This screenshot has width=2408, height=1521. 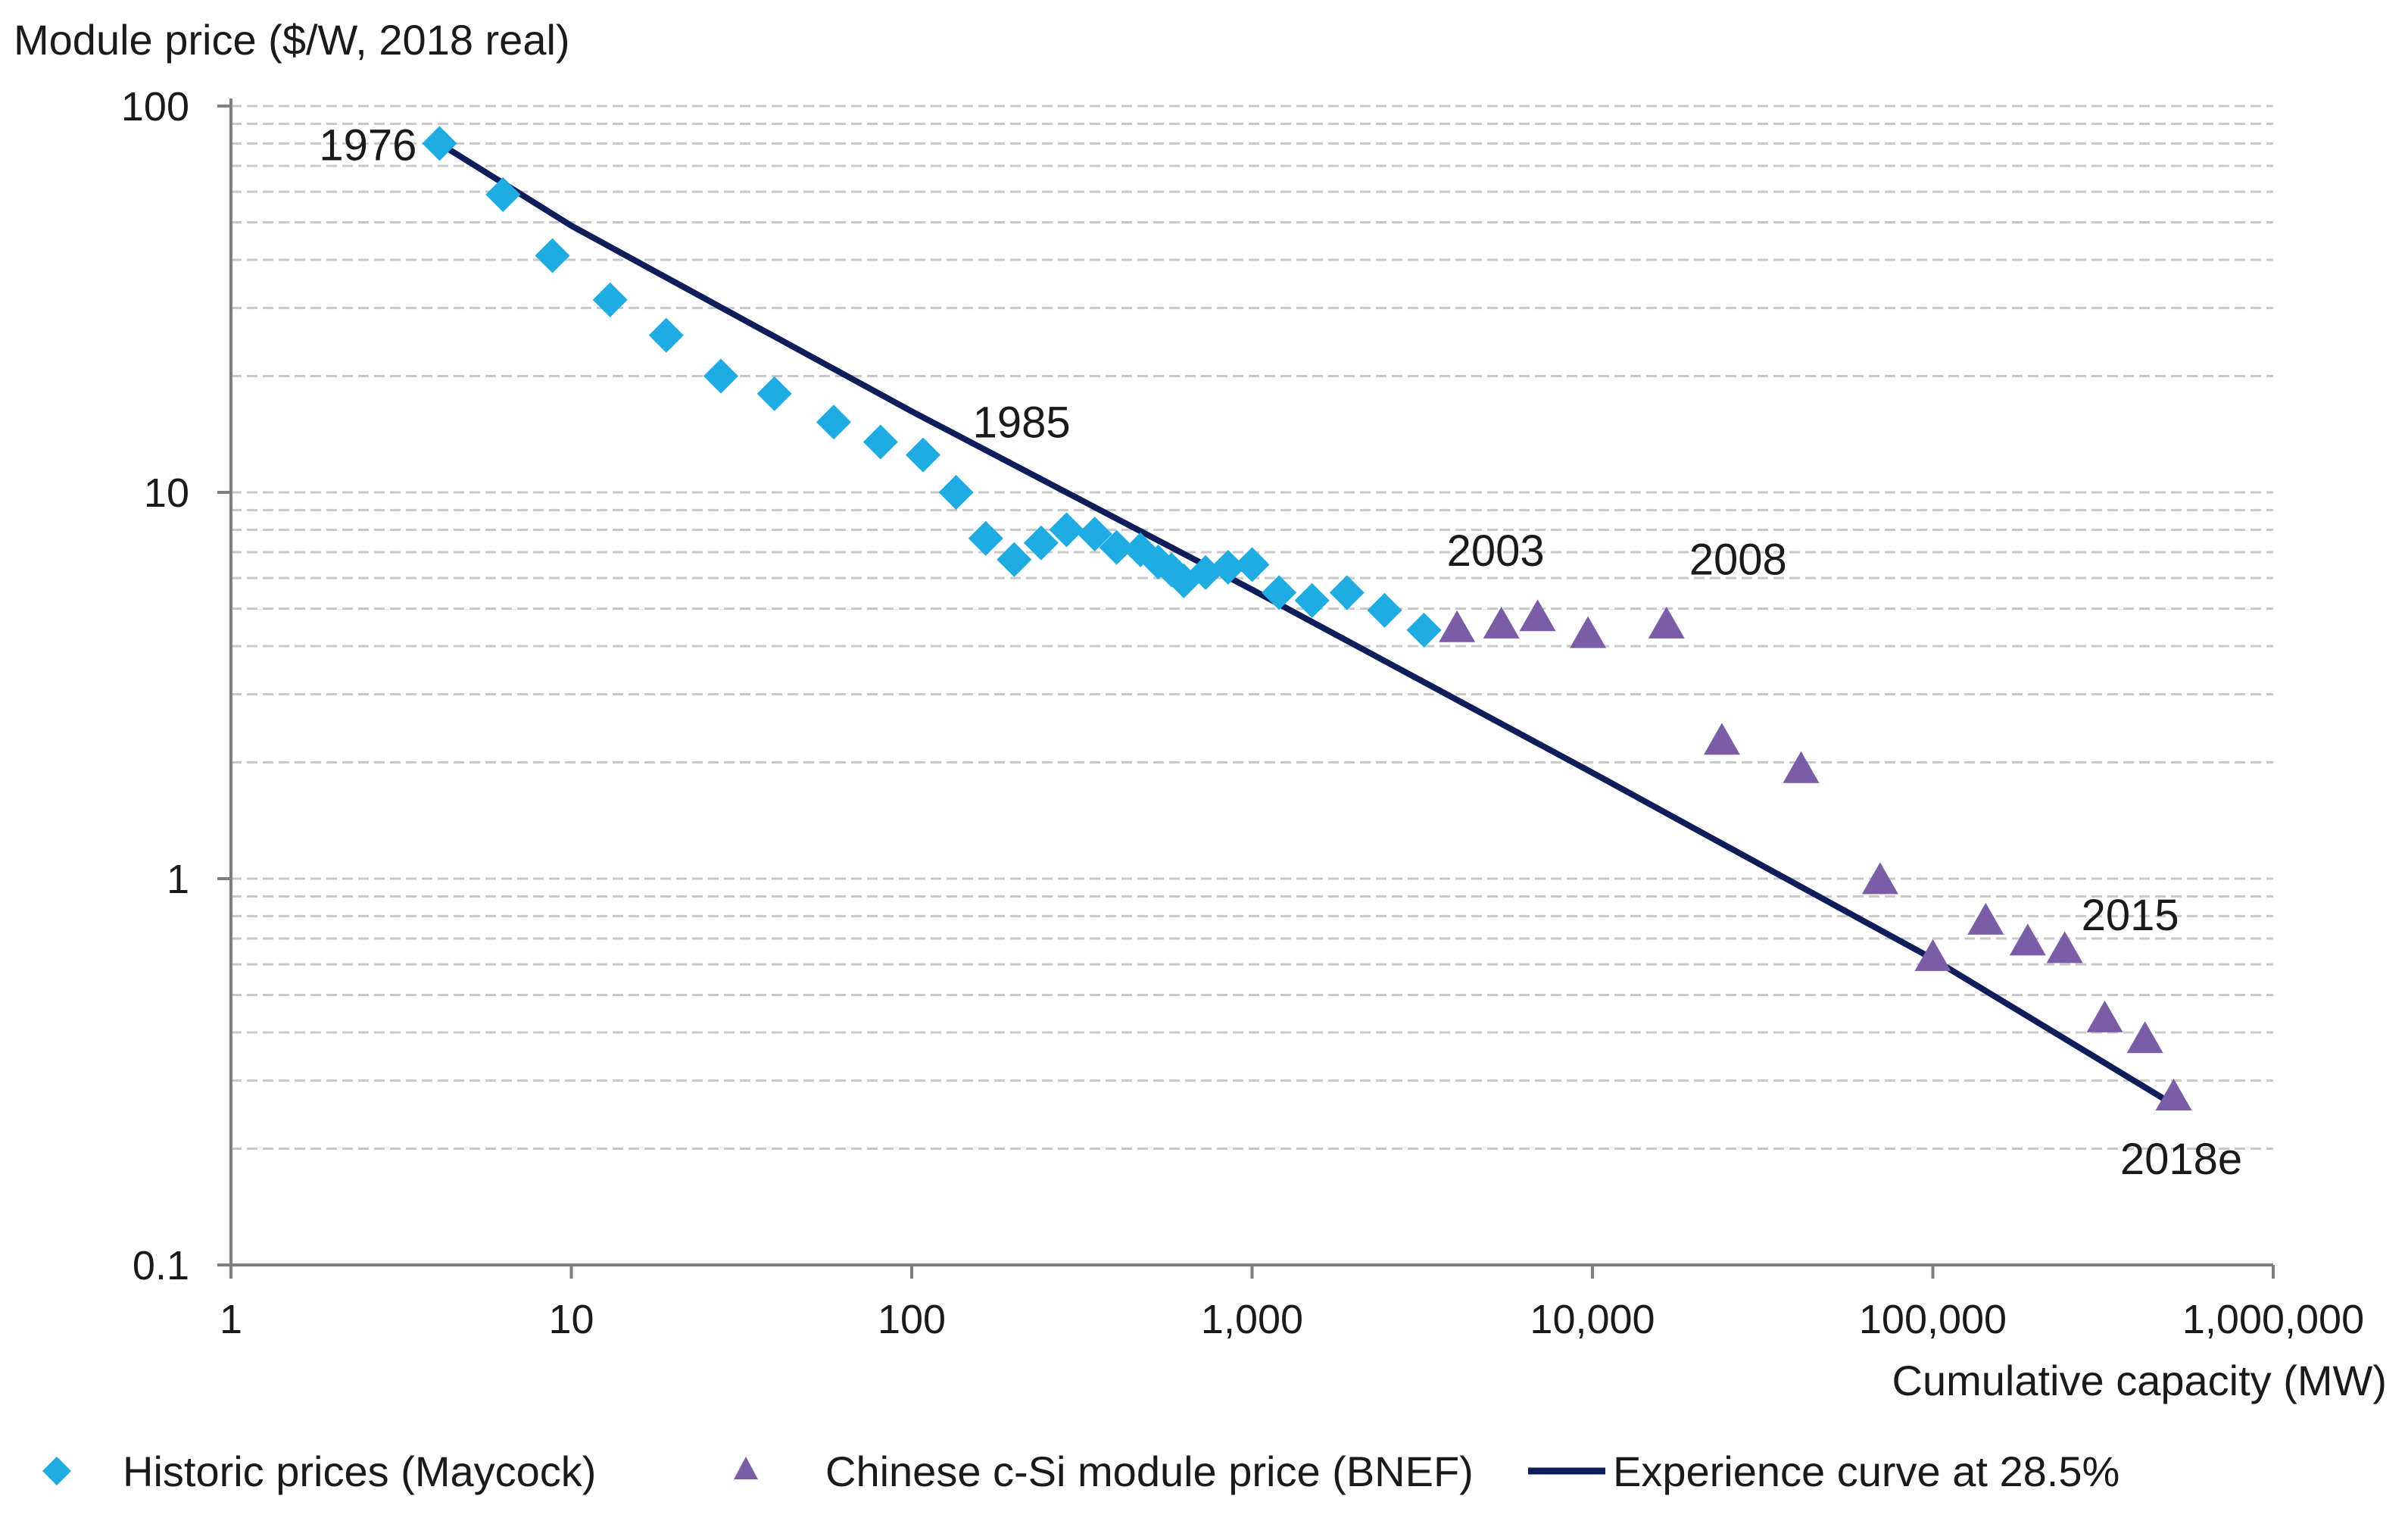 I want to click on legend-label: Chinese c-Si module price (BNEF), so click(x=1149, y=1471).